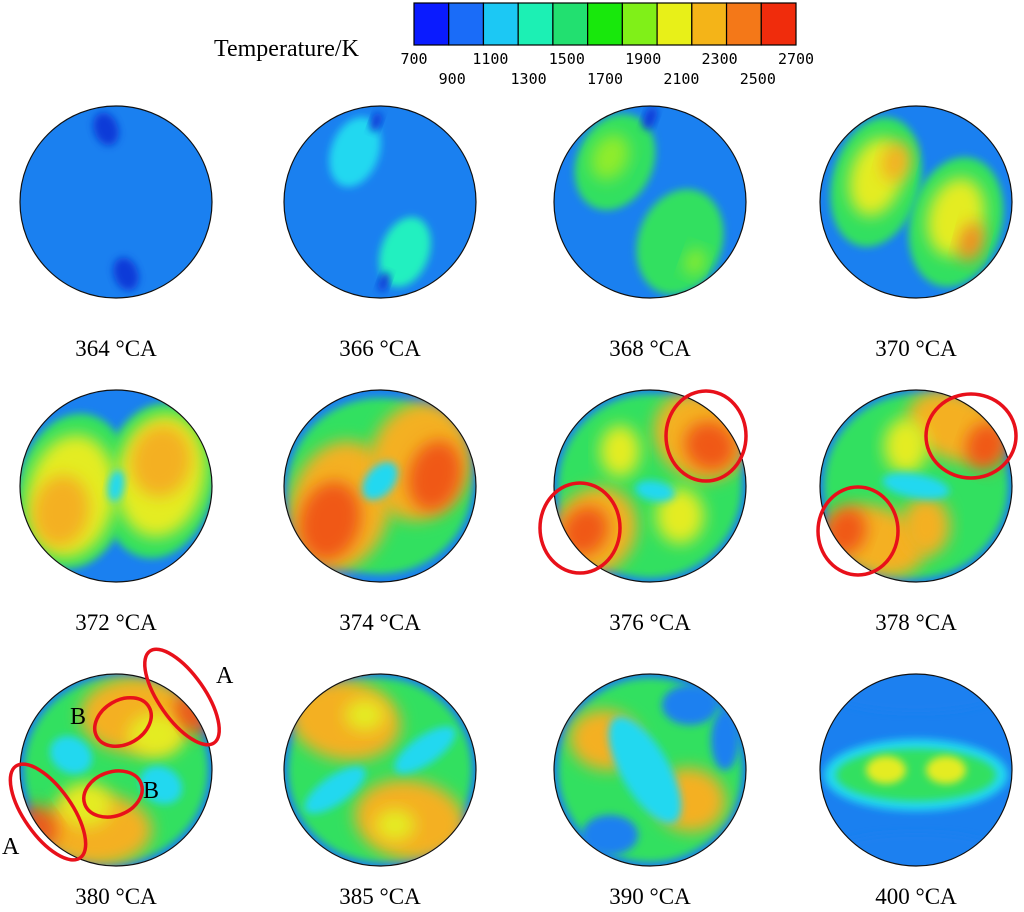 This screenshot has width=1024, height=912. I want to click on label-b-top: B, so click(78, 717).